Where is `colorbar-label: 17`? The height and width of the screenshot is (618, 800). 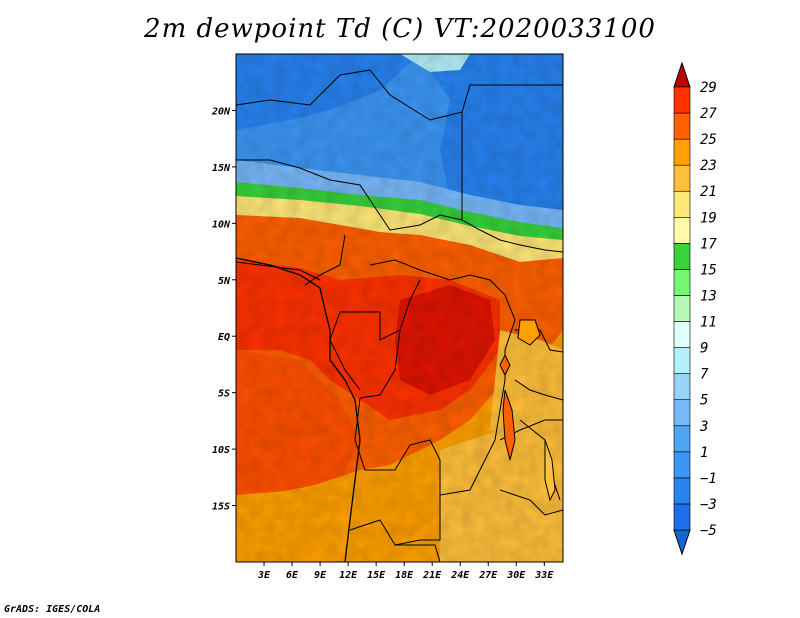 colorbar-label: 17 is located at coordinates (708, 244).